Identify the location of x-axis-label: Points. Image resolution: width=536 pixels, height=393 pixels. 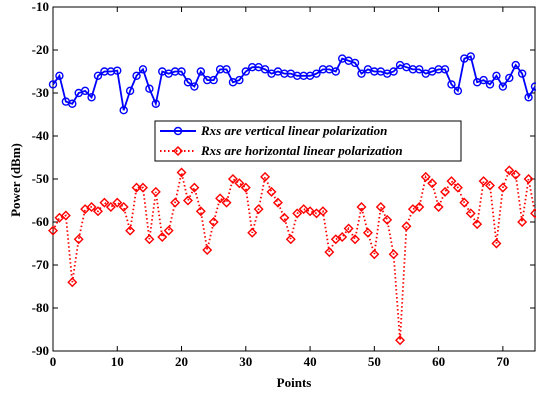
(294, 382).